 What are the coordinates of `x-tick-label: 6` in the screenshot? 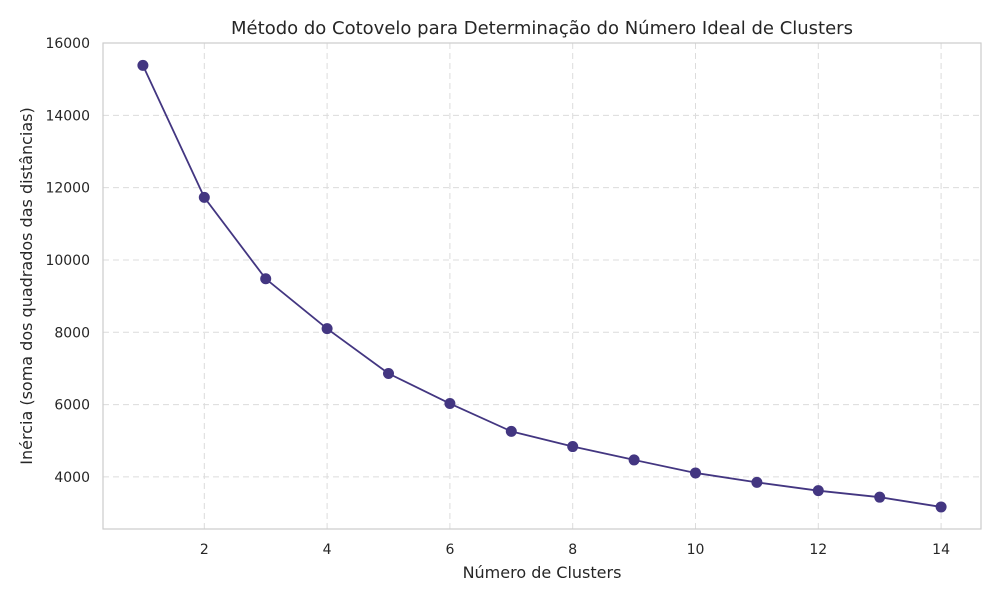 It's located at (449, 550).